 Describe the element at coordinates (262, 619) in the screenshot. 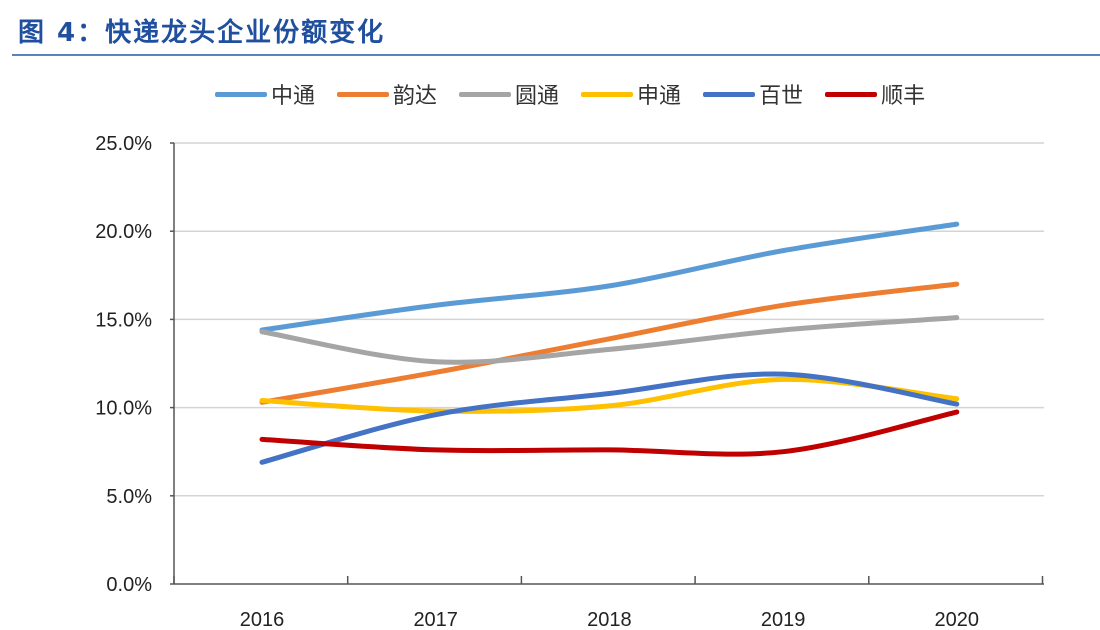

I see `x-tick-label: 2016` at that location.